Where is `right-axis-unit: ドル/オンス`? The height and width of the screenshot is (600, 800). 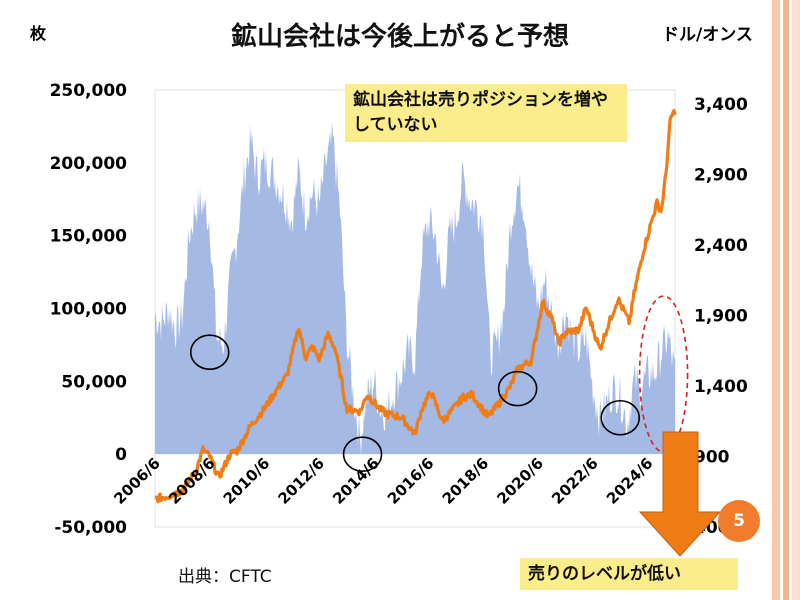 right-axis-unit: ドル/オンス is located at coordinates (707, 35).